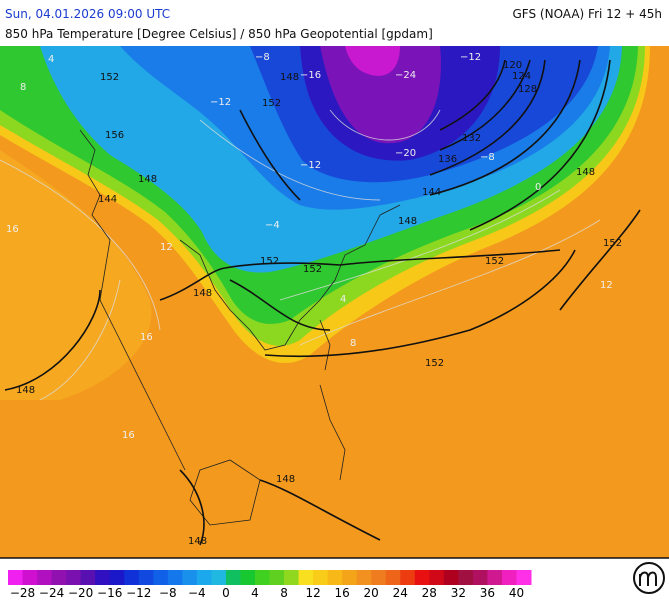 Image resolution: width=669 pixels, height=604 pixels. I want to click on contour-label: 156, so click(114, 135).